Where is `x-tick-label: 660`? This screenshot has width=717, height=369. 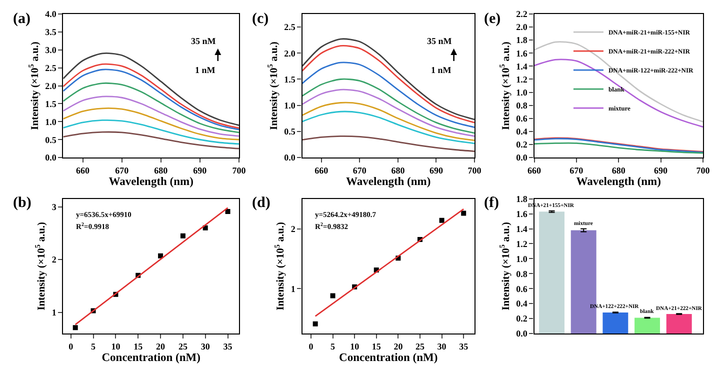 x-tick-label: 660 is located at coordinates (535, 170).